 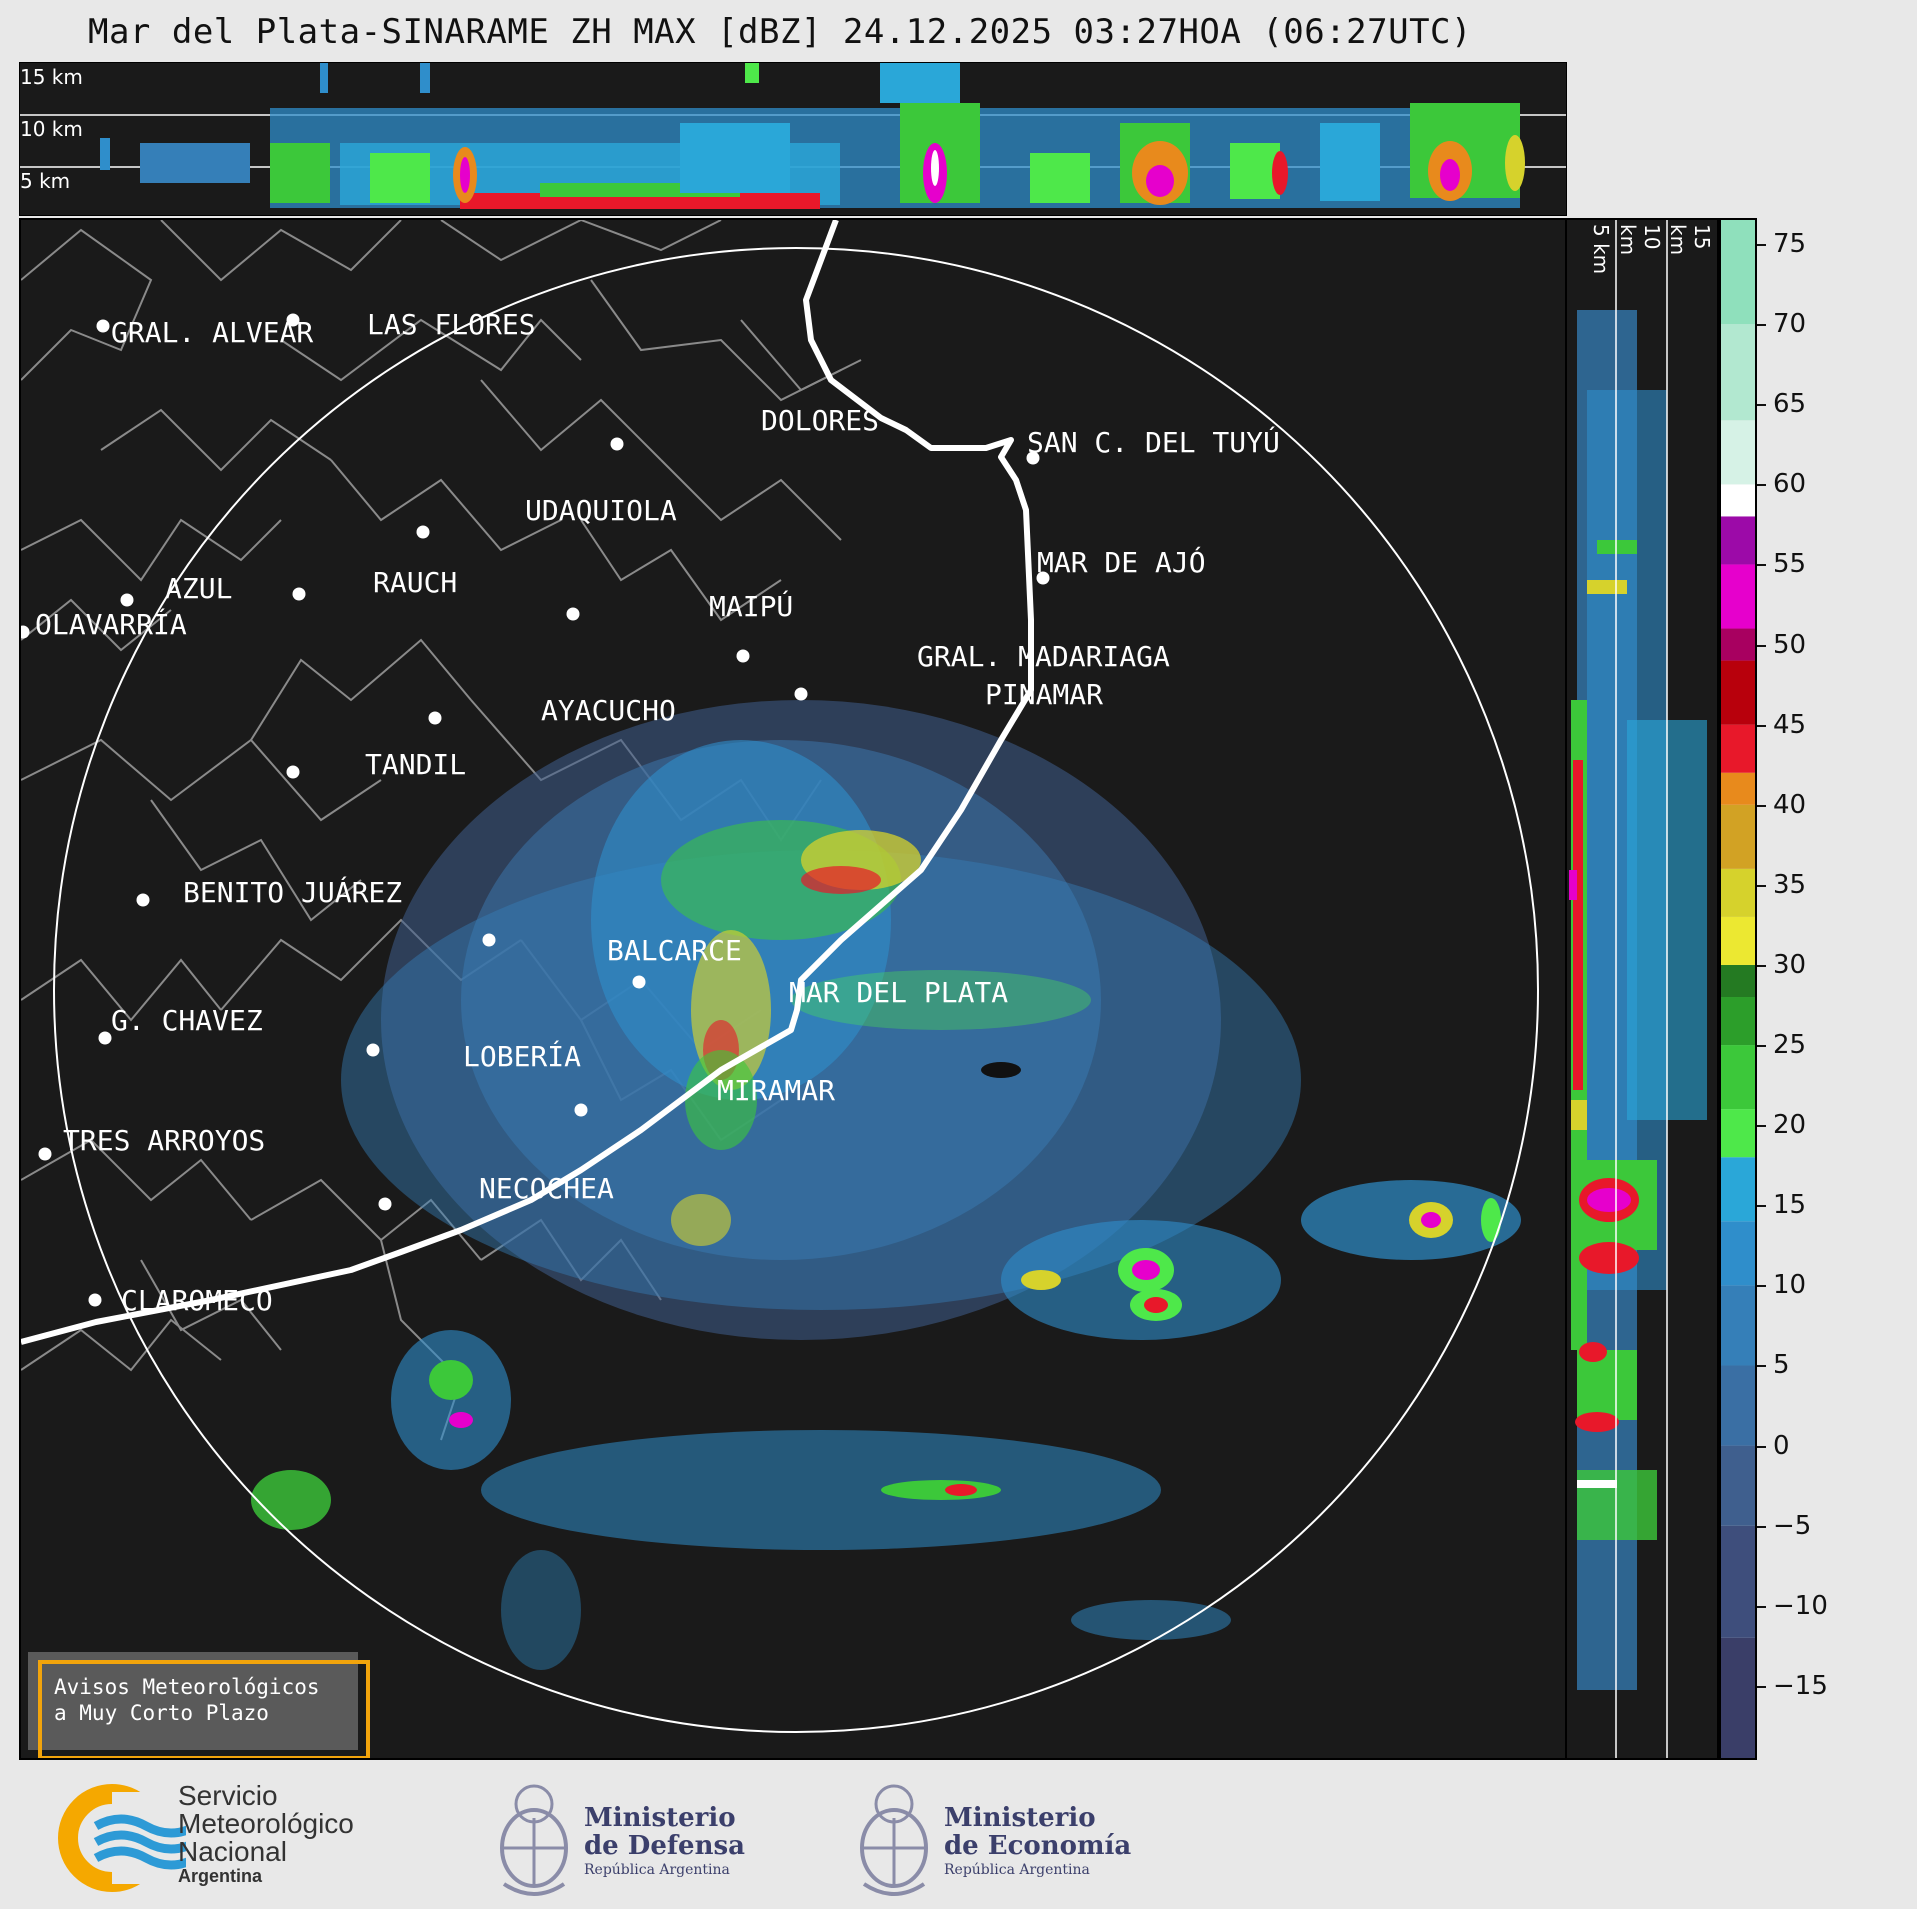 What do you see at coordinates (1773, 1365) in the screenshot?
I see `colorbar-tick-14: 5` at bounding box center [1773, 1365].